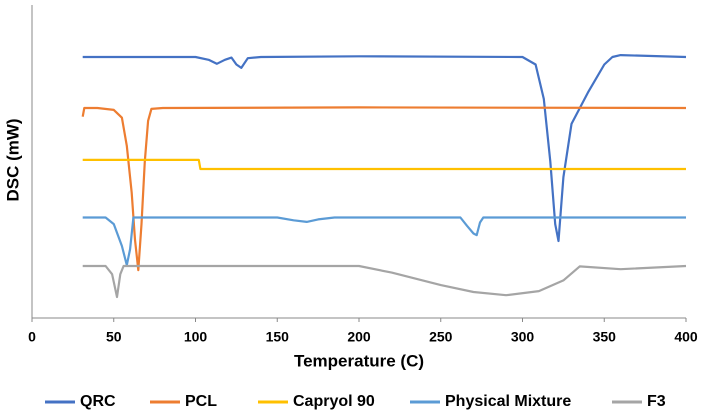  I want to click on legend-label: QRC, so click(98, 401).